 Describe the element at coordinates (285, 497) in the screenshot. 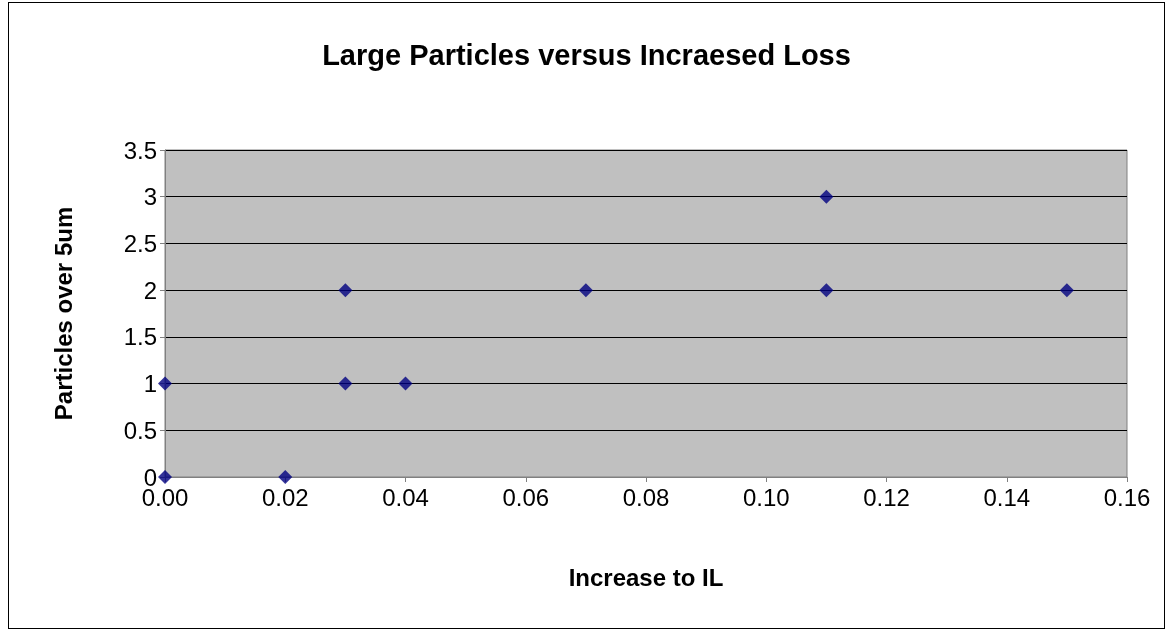

I see `x-tick-label: 0.02` at that location.